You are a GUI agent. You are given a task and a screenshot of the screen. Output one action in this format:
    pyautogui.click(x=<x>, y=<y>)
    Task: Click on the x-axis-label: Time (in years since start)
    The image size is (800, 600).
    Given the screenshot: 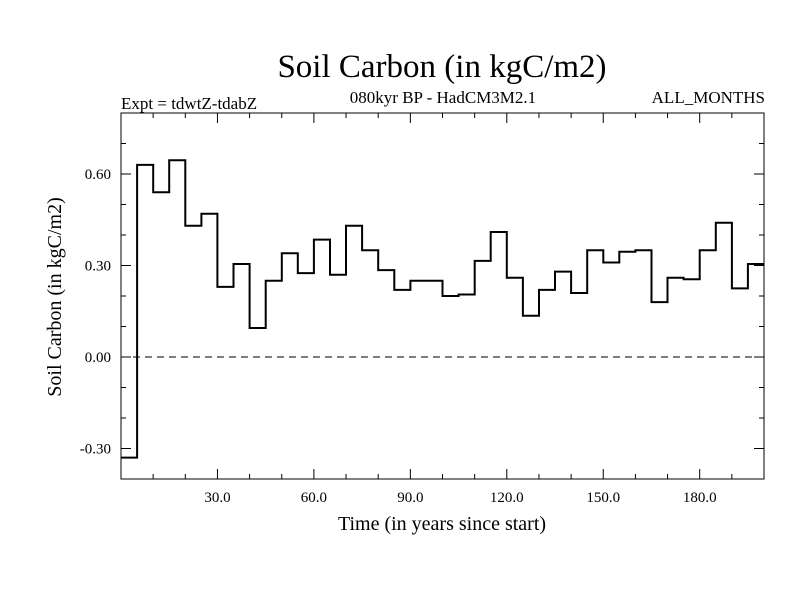 What is the action you would take?
    pyautogui.click(x=442, y=524)
    